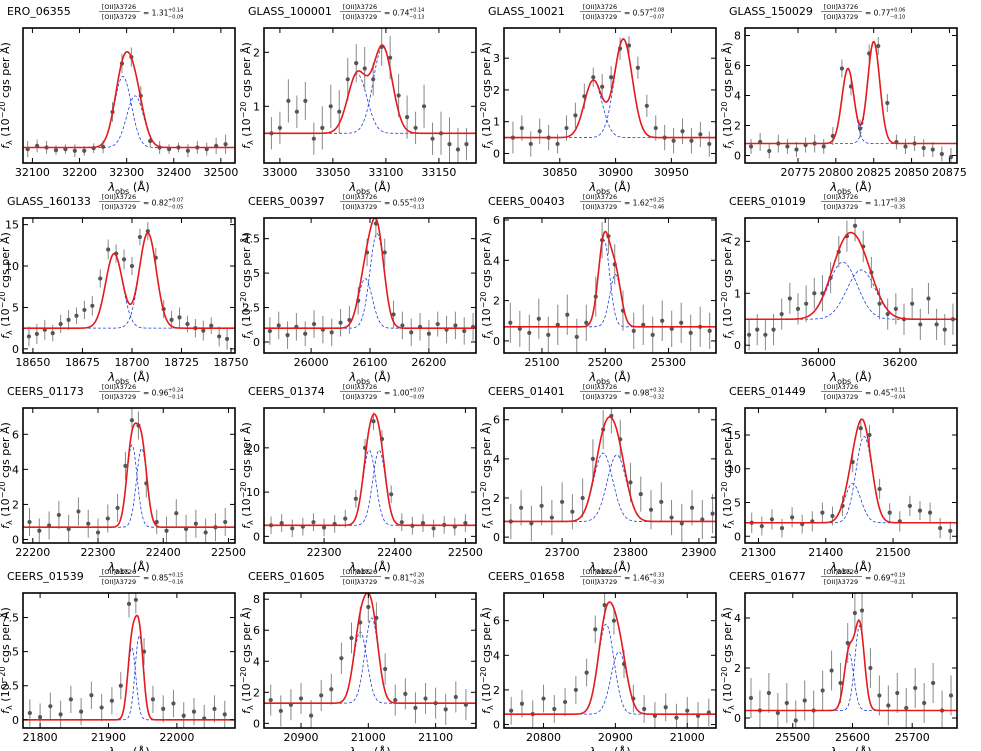  I want to click on y-tick-label: 5, so click(15, 652).